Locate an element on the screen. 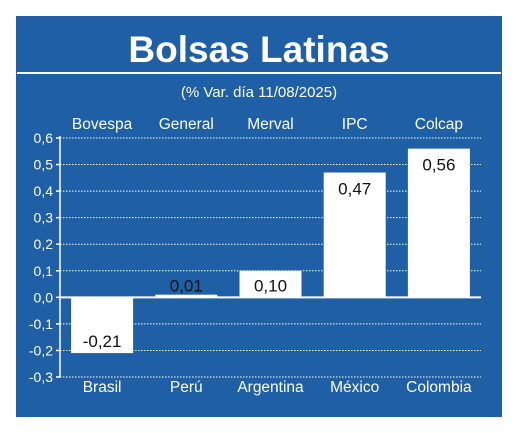 This screenshot has width=520, height=433. bar-merval is located at coordinates (270, 284).